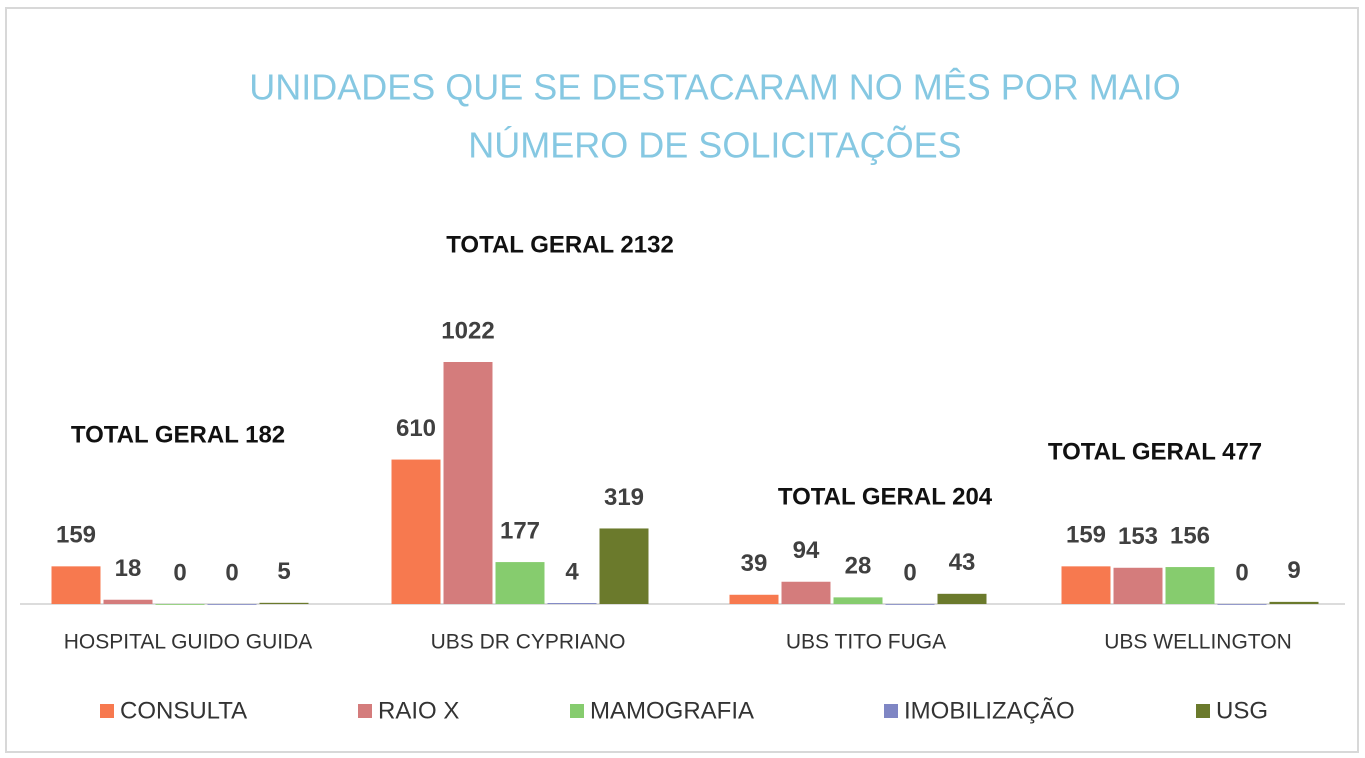  I want to click on data-label: 177, so click(520, 530).